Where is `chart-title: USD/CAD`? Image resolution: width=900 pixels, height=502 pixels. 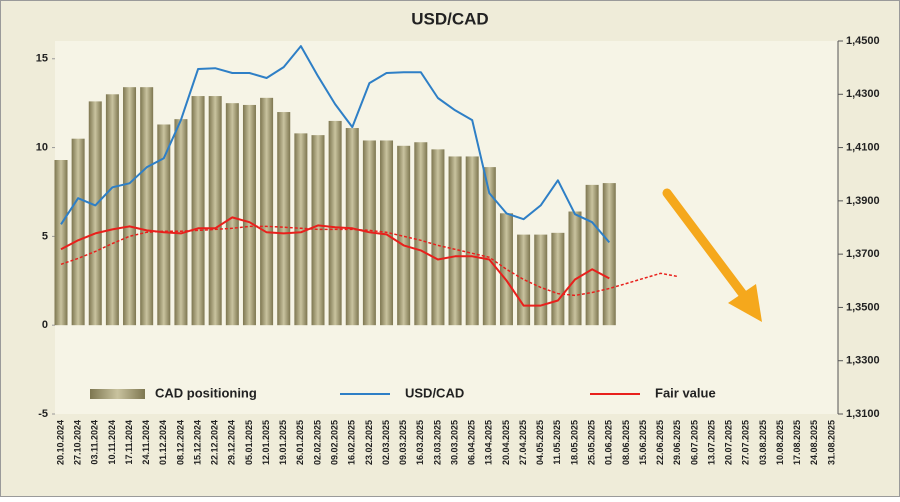
chart-title: USD/CAD is located at coordinates (449, 18).